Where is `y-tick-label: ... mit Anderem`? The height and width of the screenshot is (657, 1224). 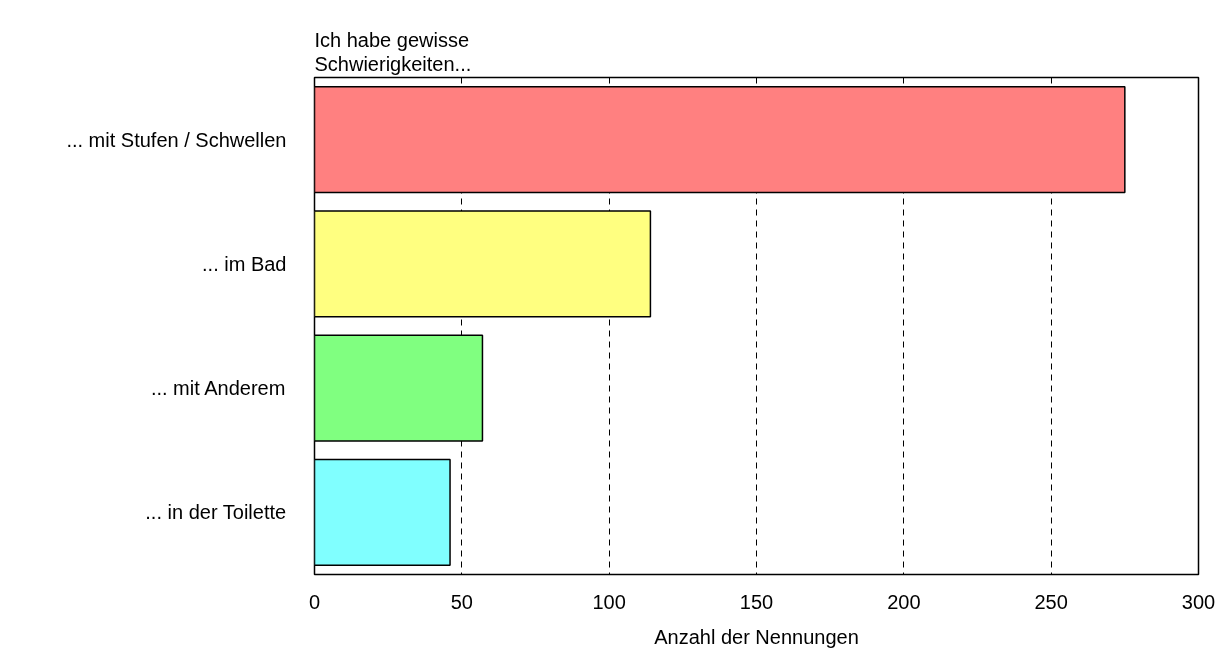 y-tick-label: ... mit Anderem is located at coordinates (218, 388).